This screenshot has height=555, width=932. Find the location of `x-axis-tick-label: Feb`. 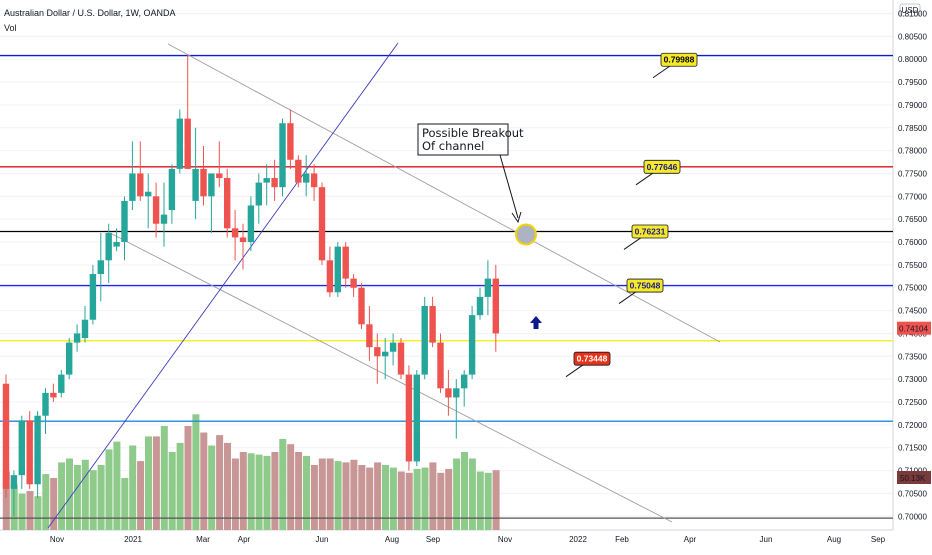

x-axis-tick-label: Feb is located at coordinates (622, 539).